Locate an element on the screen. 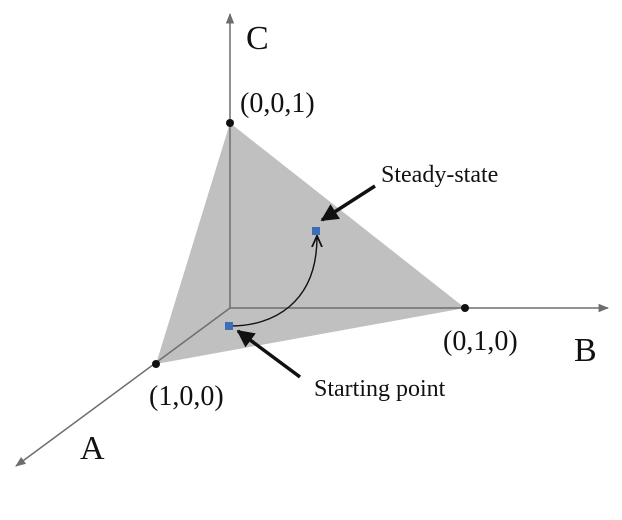 The width and height of the screenshot is (622, 520). vertex-a-dot is located at coordinates (156, 364).